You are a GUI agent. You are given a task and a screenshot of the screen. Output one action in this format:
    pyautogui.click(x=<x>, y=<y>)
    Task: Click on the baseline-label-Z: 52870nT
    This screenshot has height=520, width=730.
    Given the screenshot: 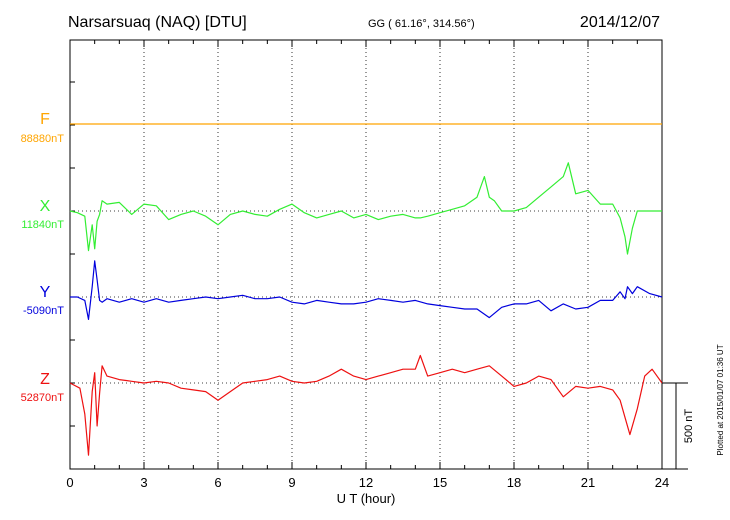 What is the action you would take?
    pyautogui.click(x=43, y=398)
    